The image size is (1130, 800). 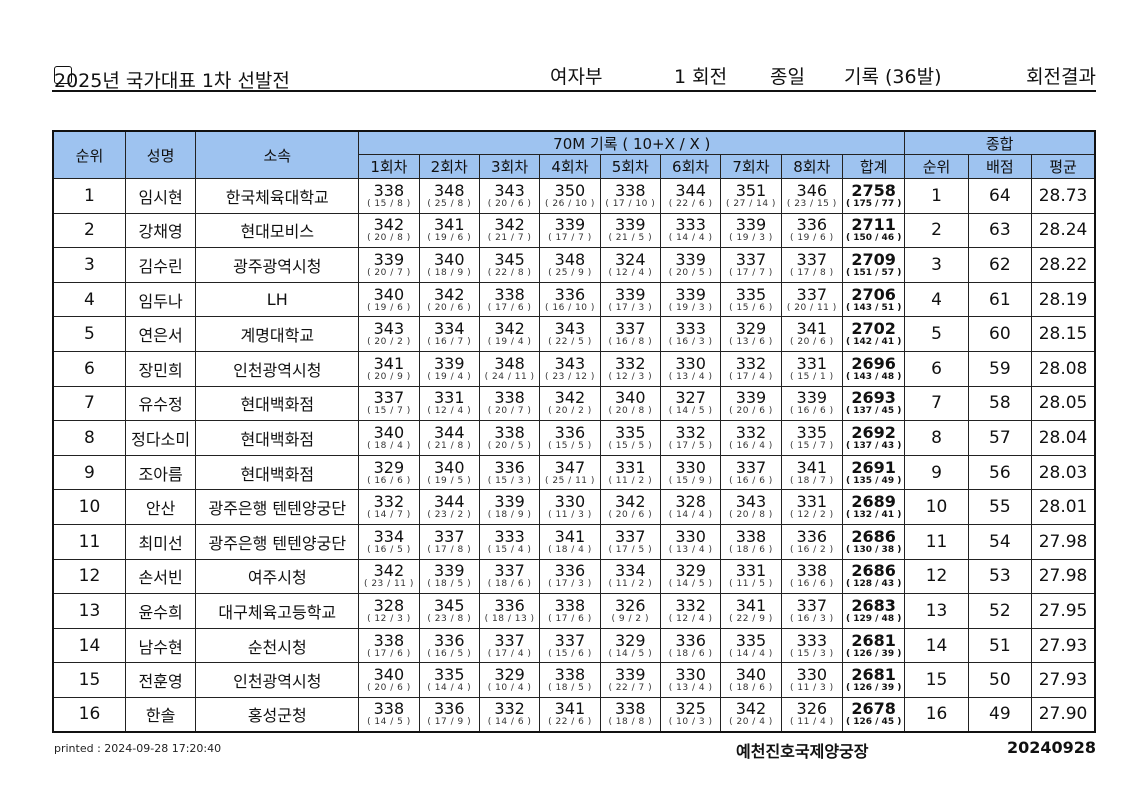 What do you see at coordinates (570, 549) in the screenshot?
I see `round-detail: ( 18 / 4 )` at bounding box center [570, 549].